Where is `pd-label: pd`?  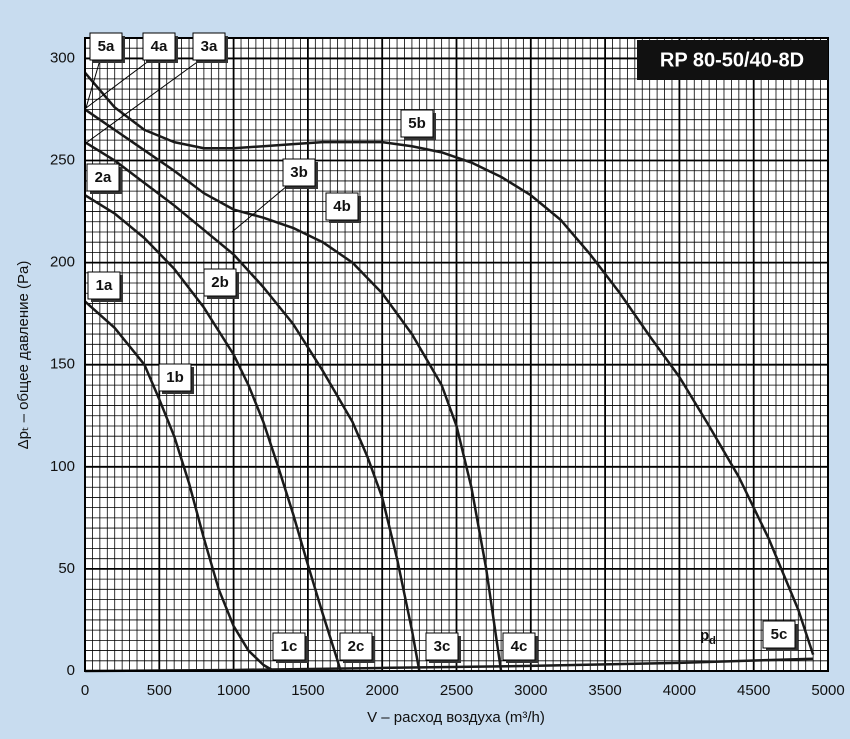
pd-label: pd is located at coordinates (708, 637).